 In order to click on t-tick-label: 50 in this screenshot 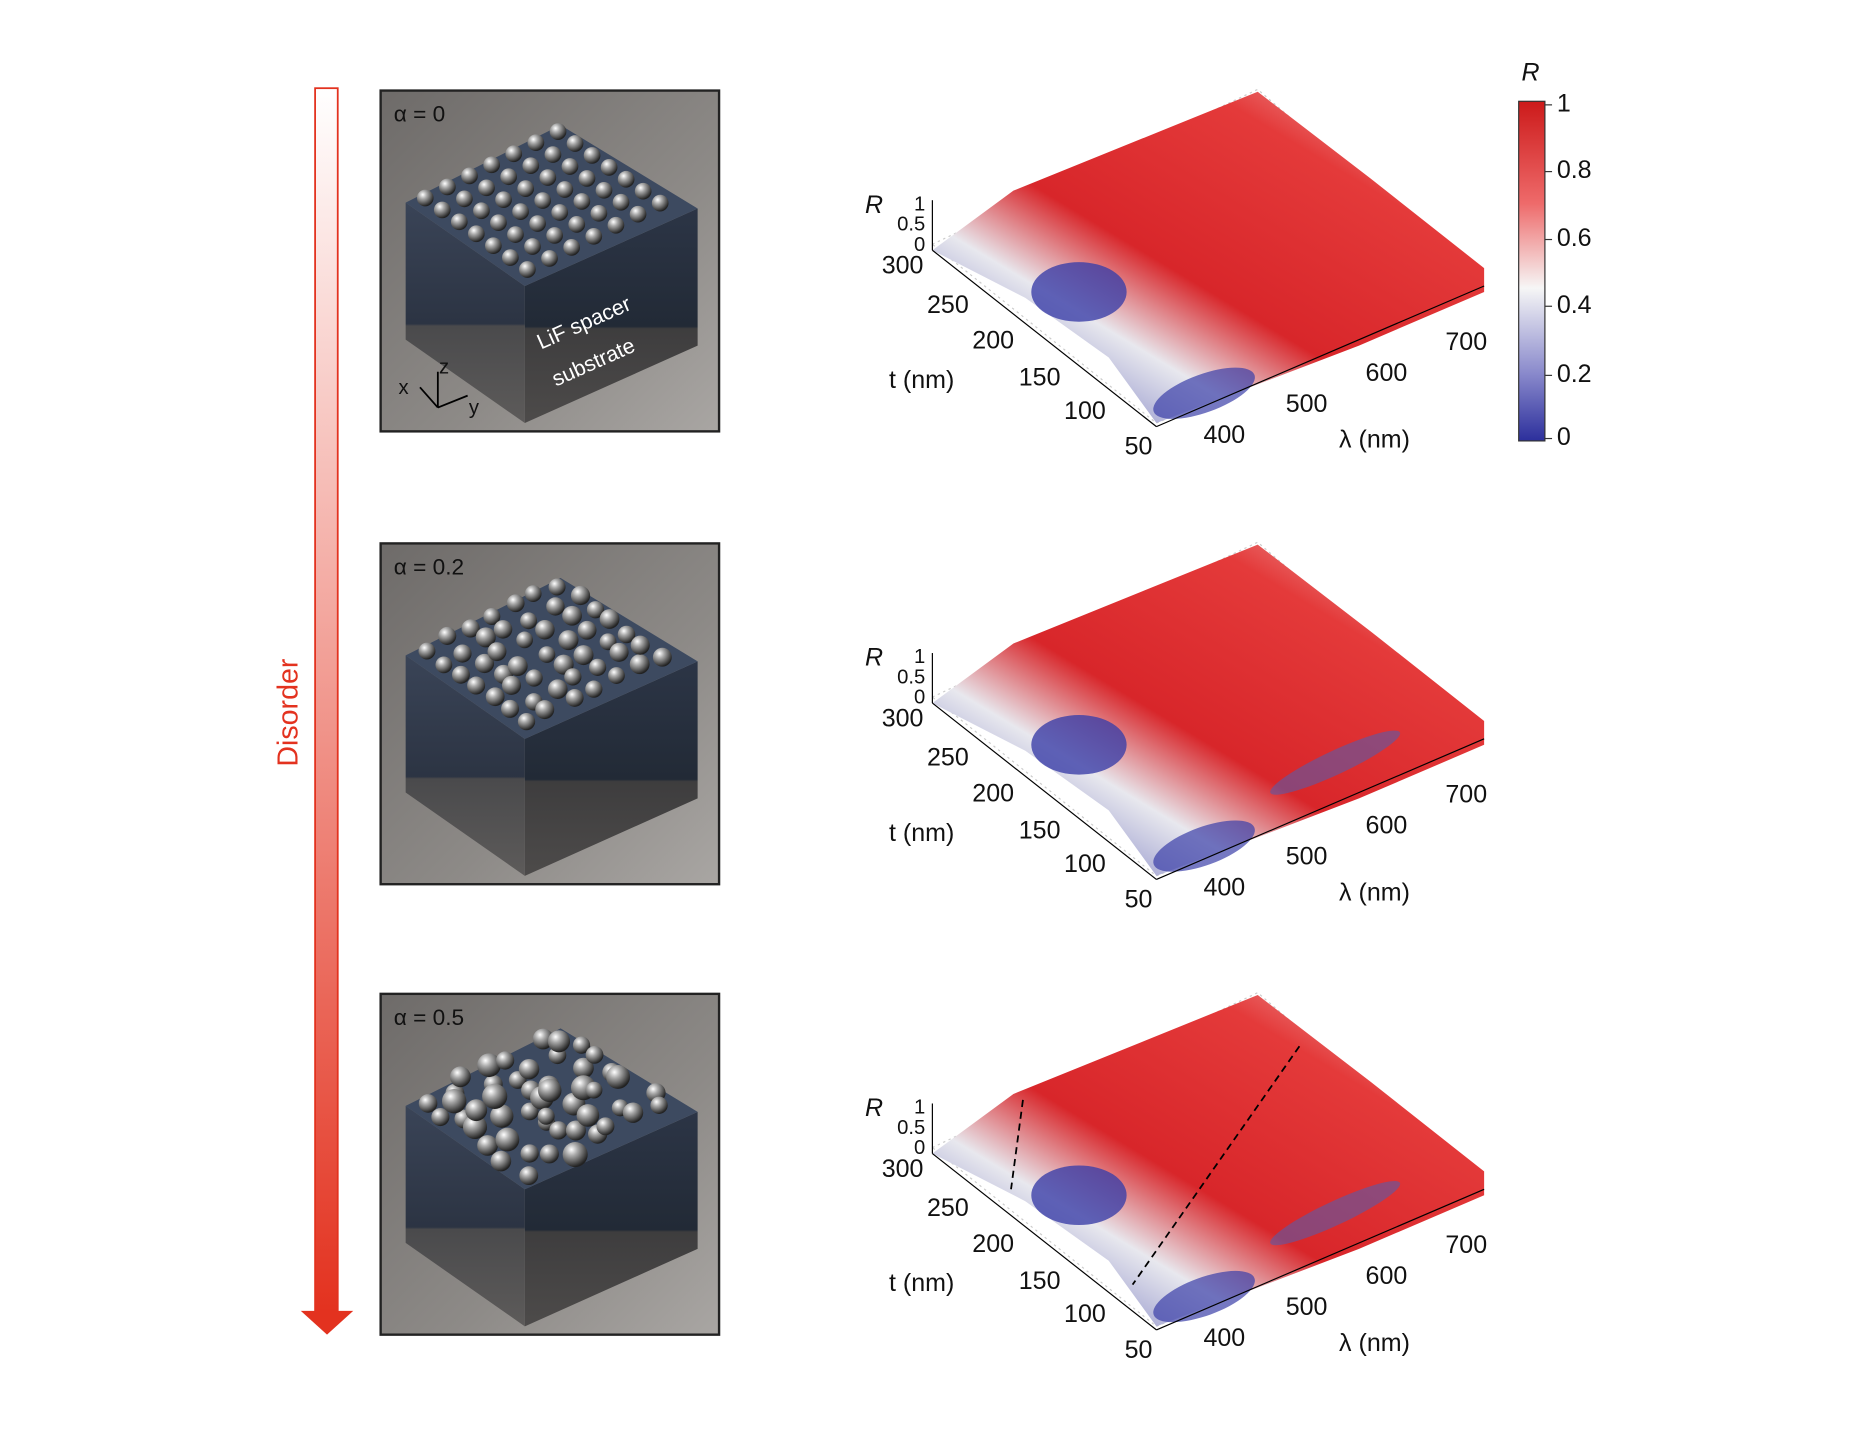, I will do `click(1139, 1350)`.